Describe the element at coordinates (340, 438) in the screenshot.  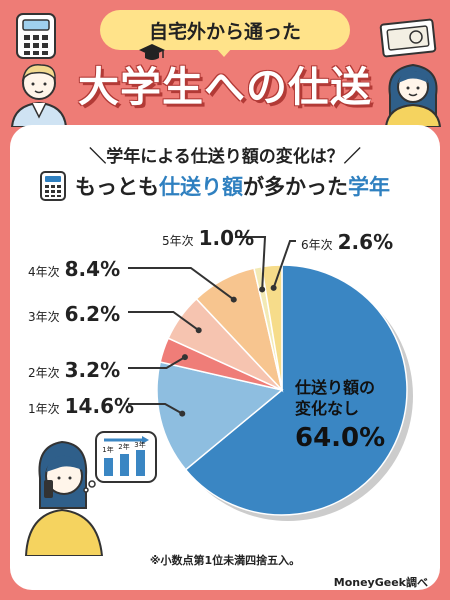
I see `largest-slice-value: 64.0%` at that location.